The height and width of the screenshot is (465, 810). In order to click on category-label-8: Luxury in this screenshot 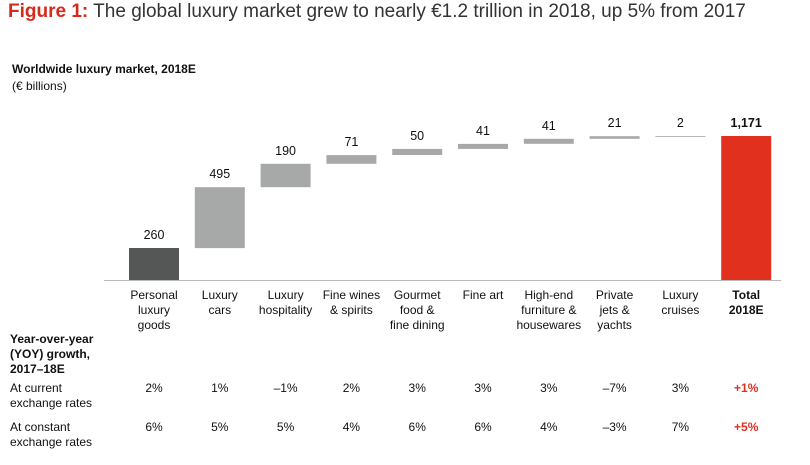, I will do `click(680, 295)`.